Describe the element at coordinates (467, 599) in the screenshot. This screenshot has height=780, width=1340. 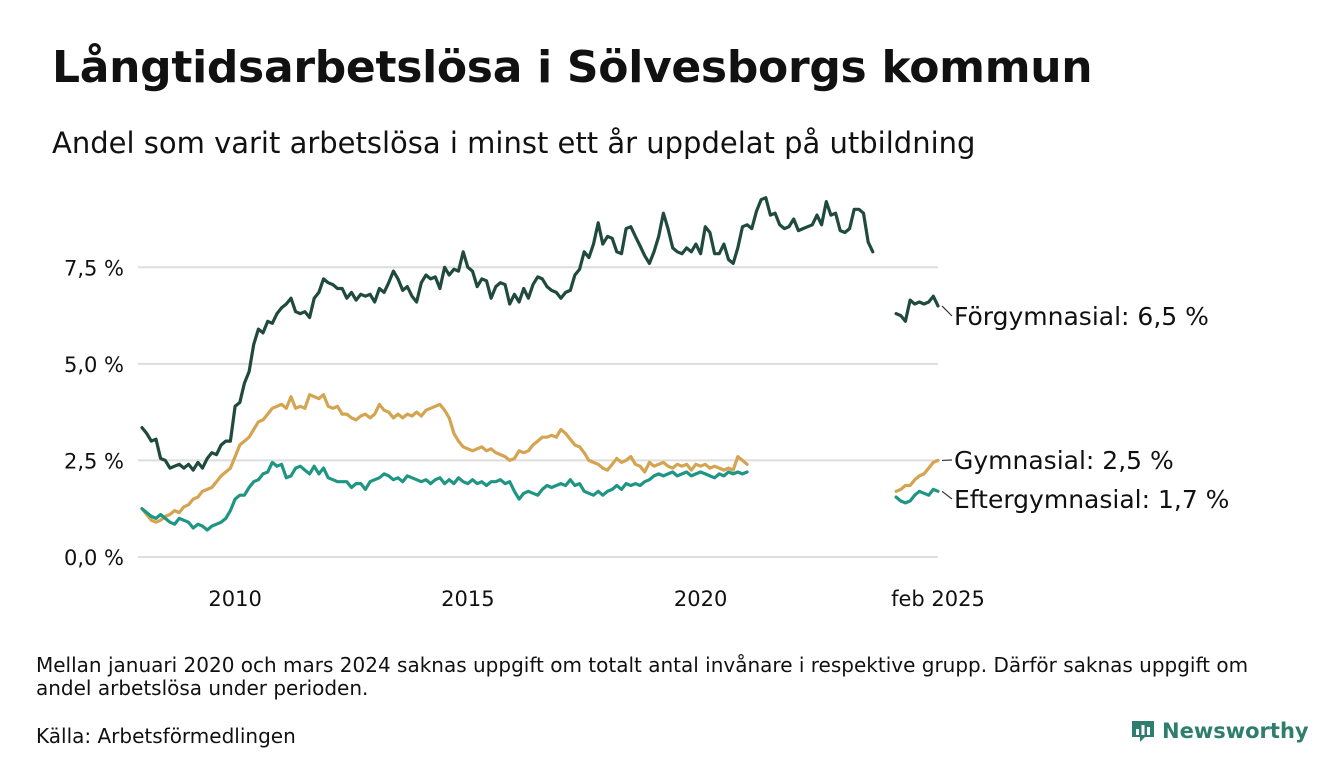
I see `x-tick-label: 2015` at that location.